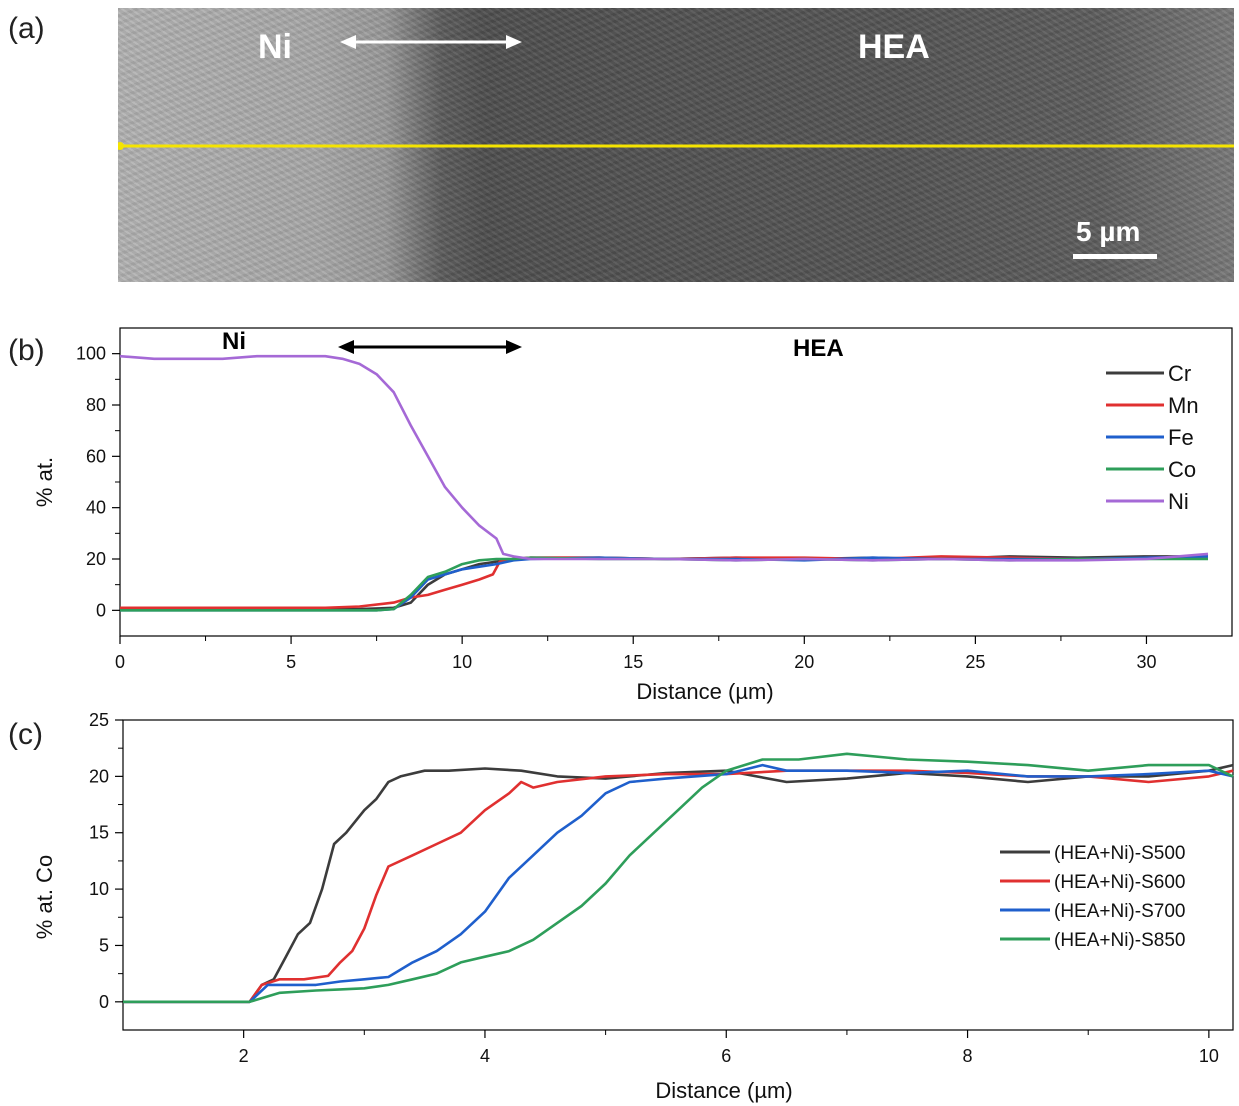  I want to click on chart-b-xtick-label: 15, so click(633, 662).